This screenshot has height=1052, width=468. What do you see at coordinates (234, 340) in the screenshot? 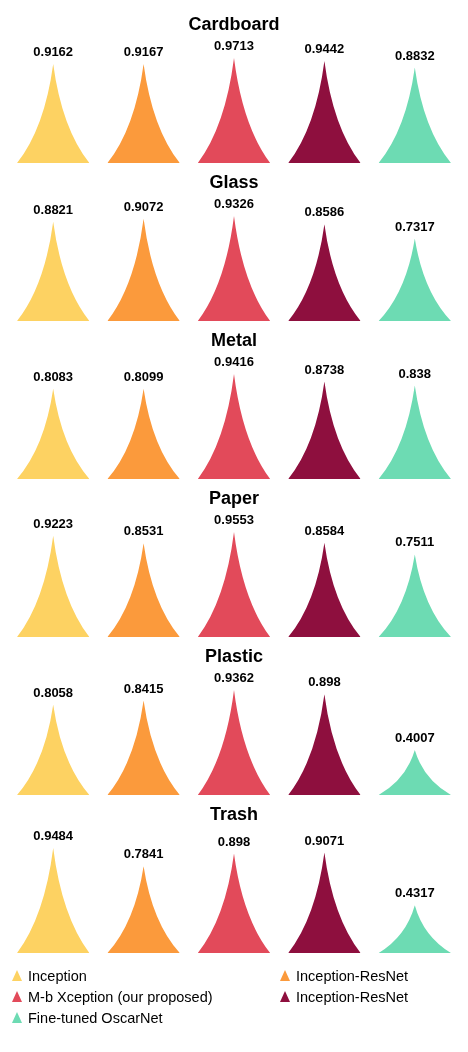
I see `chart-title: Metal` at bounding box center [234, 340].